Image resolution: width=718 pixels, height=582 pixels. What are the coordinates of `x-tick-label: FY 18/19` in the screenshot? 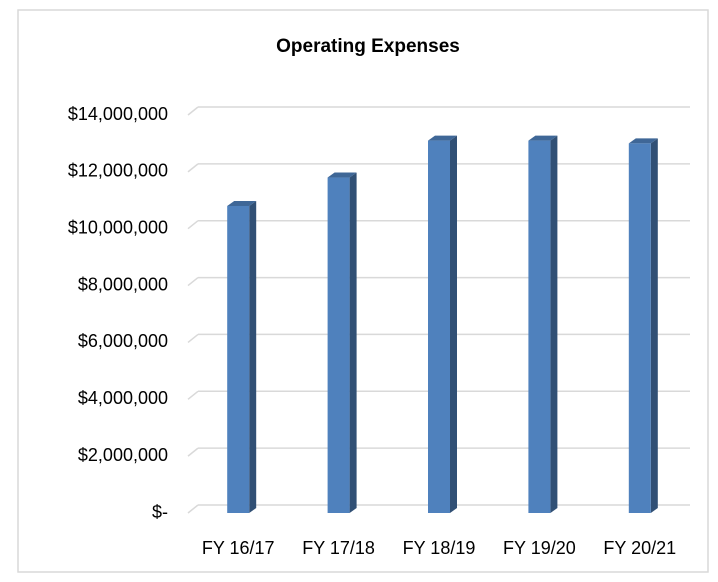 It's located at (439, 548).